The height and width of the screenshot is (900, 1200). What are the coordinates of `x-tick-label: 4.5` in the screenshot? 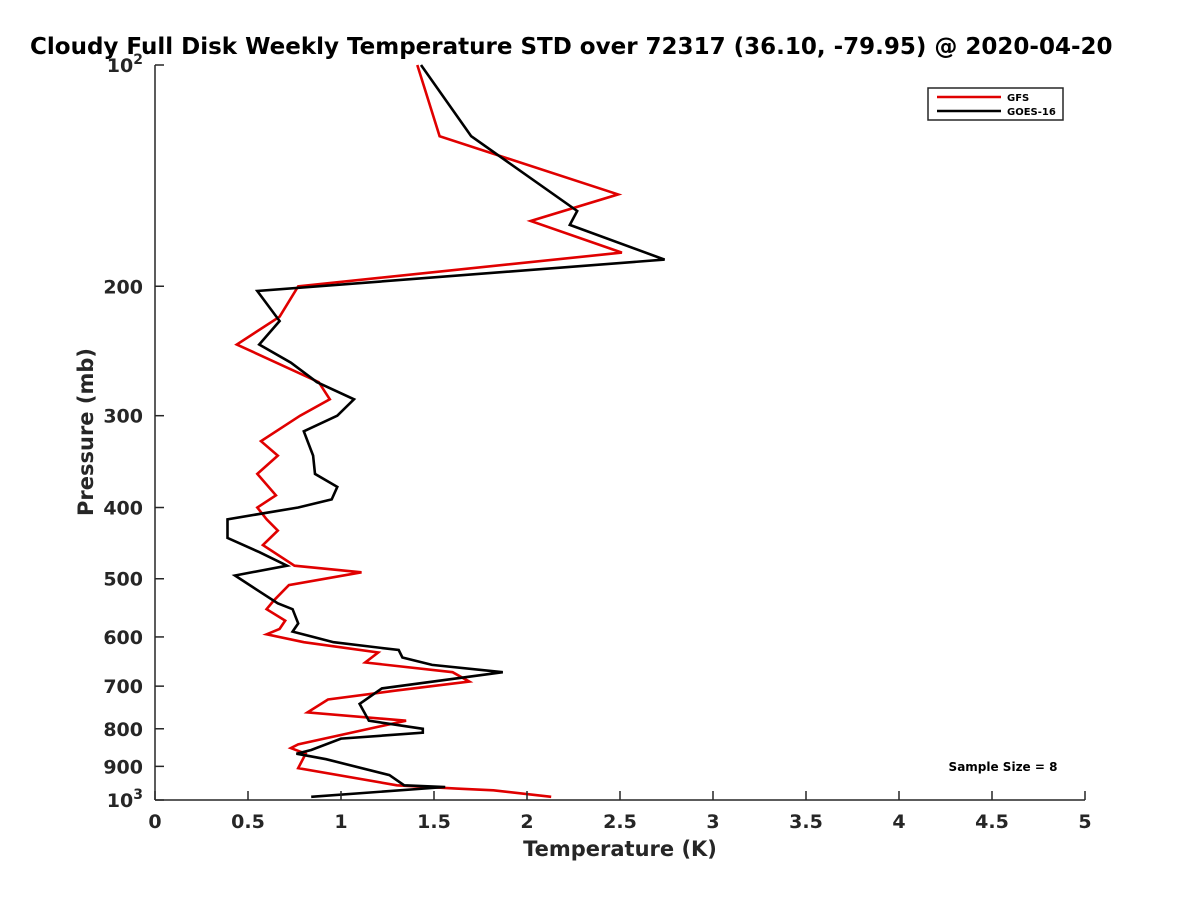 It's located at (992, 822).